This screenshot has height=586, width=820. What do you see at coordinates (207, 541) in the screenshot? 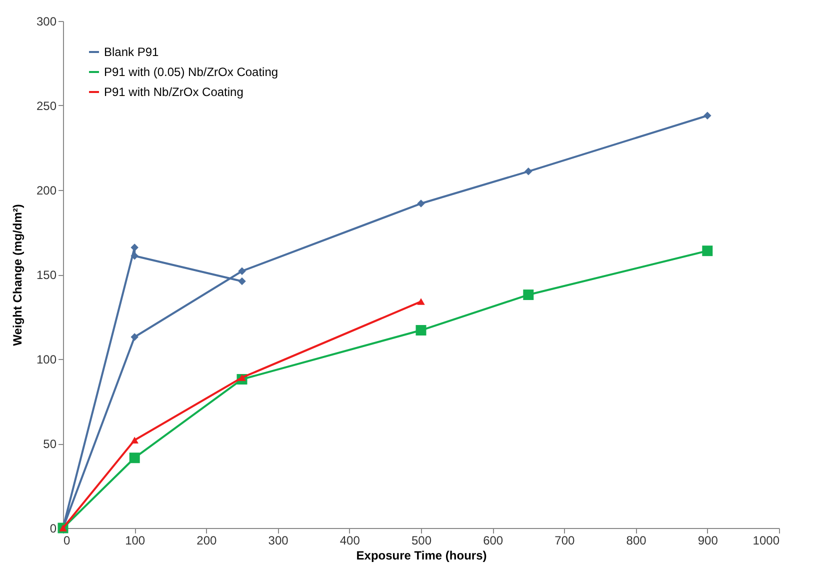
I see `x-tick-label: 200` at bounding box center [207, 541].